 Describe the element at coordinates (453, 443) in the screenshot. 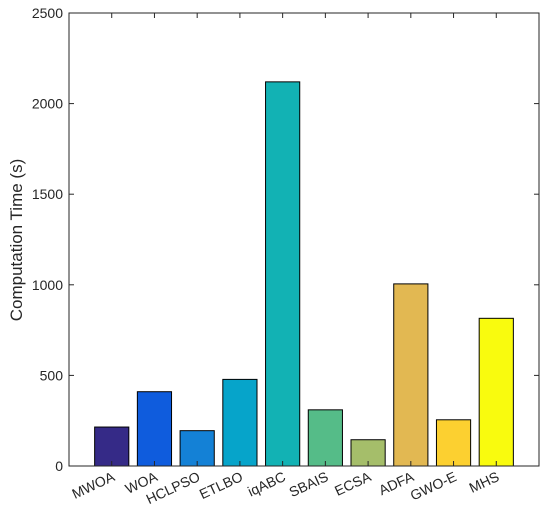

I see `bar-gwo-e` at that location.